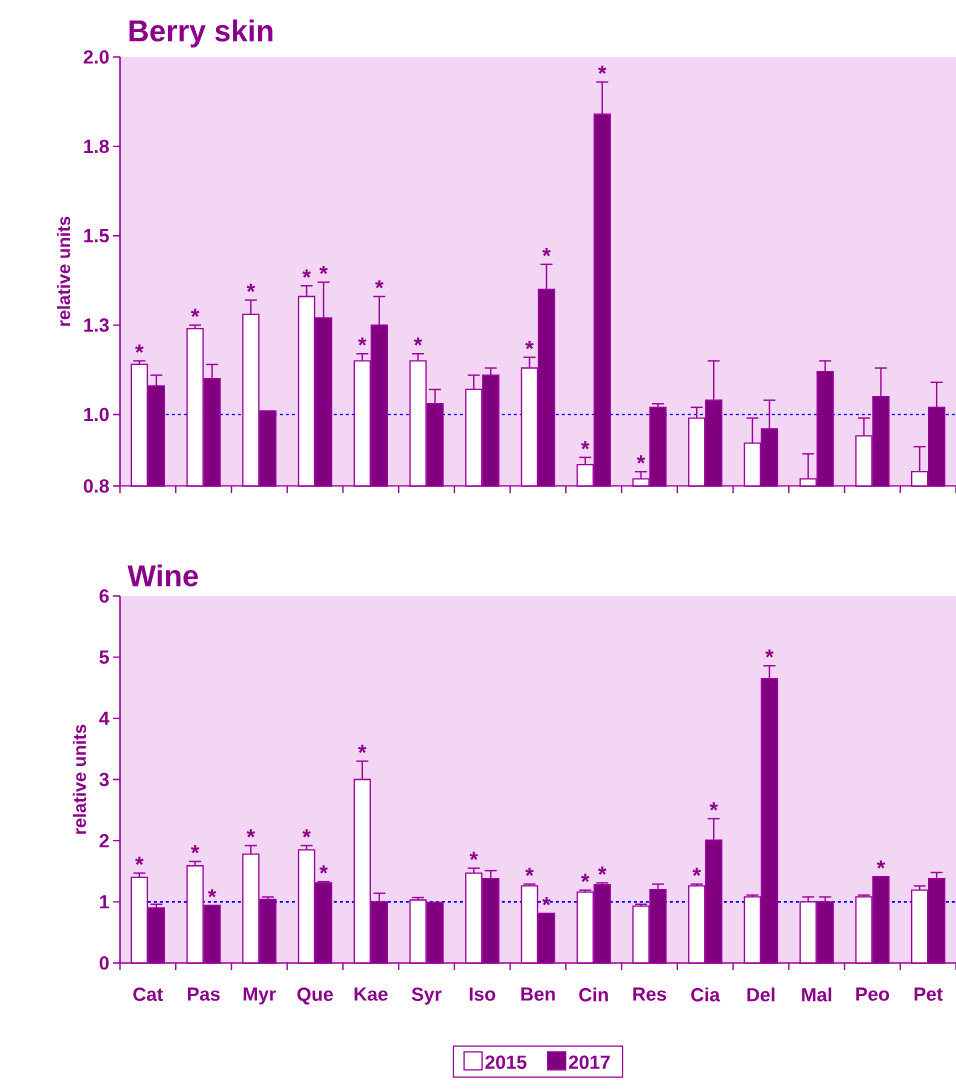 The image size is (956, 1091). What do you see at coordinates (817, 994) in the screenshot?
I see `x-tick-label: Mal` at bounding box center [817, 994].